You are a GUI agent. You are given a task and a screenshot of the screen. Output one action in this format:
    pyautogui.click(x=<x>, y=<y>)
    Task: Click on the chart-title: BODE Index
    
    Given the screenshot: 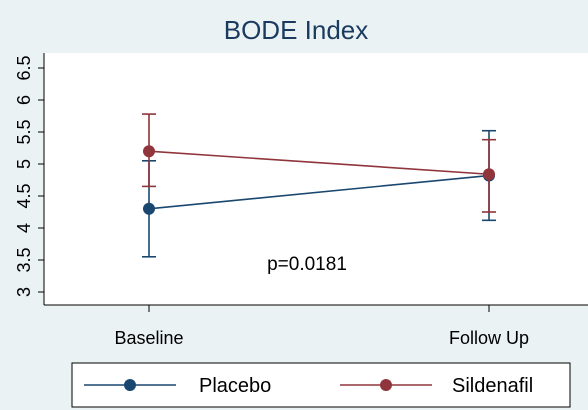 What is the action you would take?
    pyautogui.click(x=296, y=30)
    